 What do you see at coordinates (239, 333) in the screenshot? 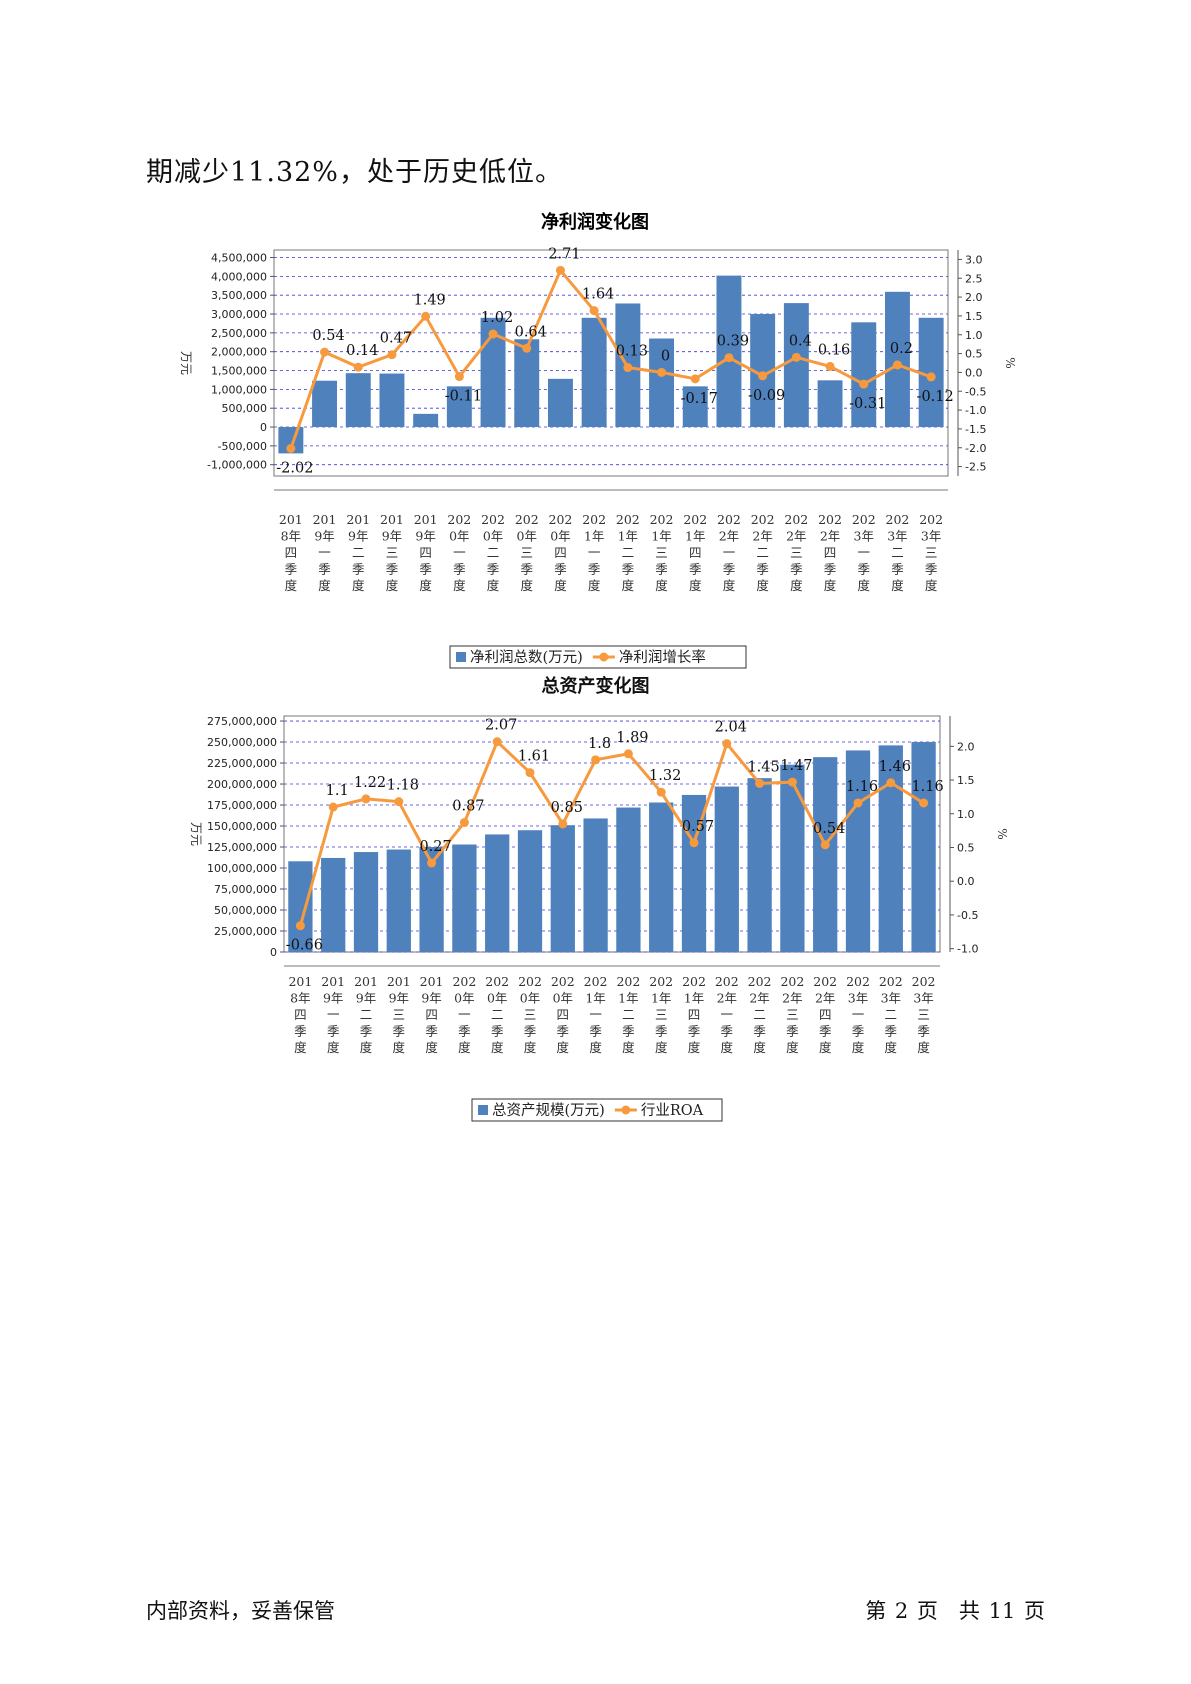
I see `left-tick-label: 2,500,000` at bounding box center [239, 333].